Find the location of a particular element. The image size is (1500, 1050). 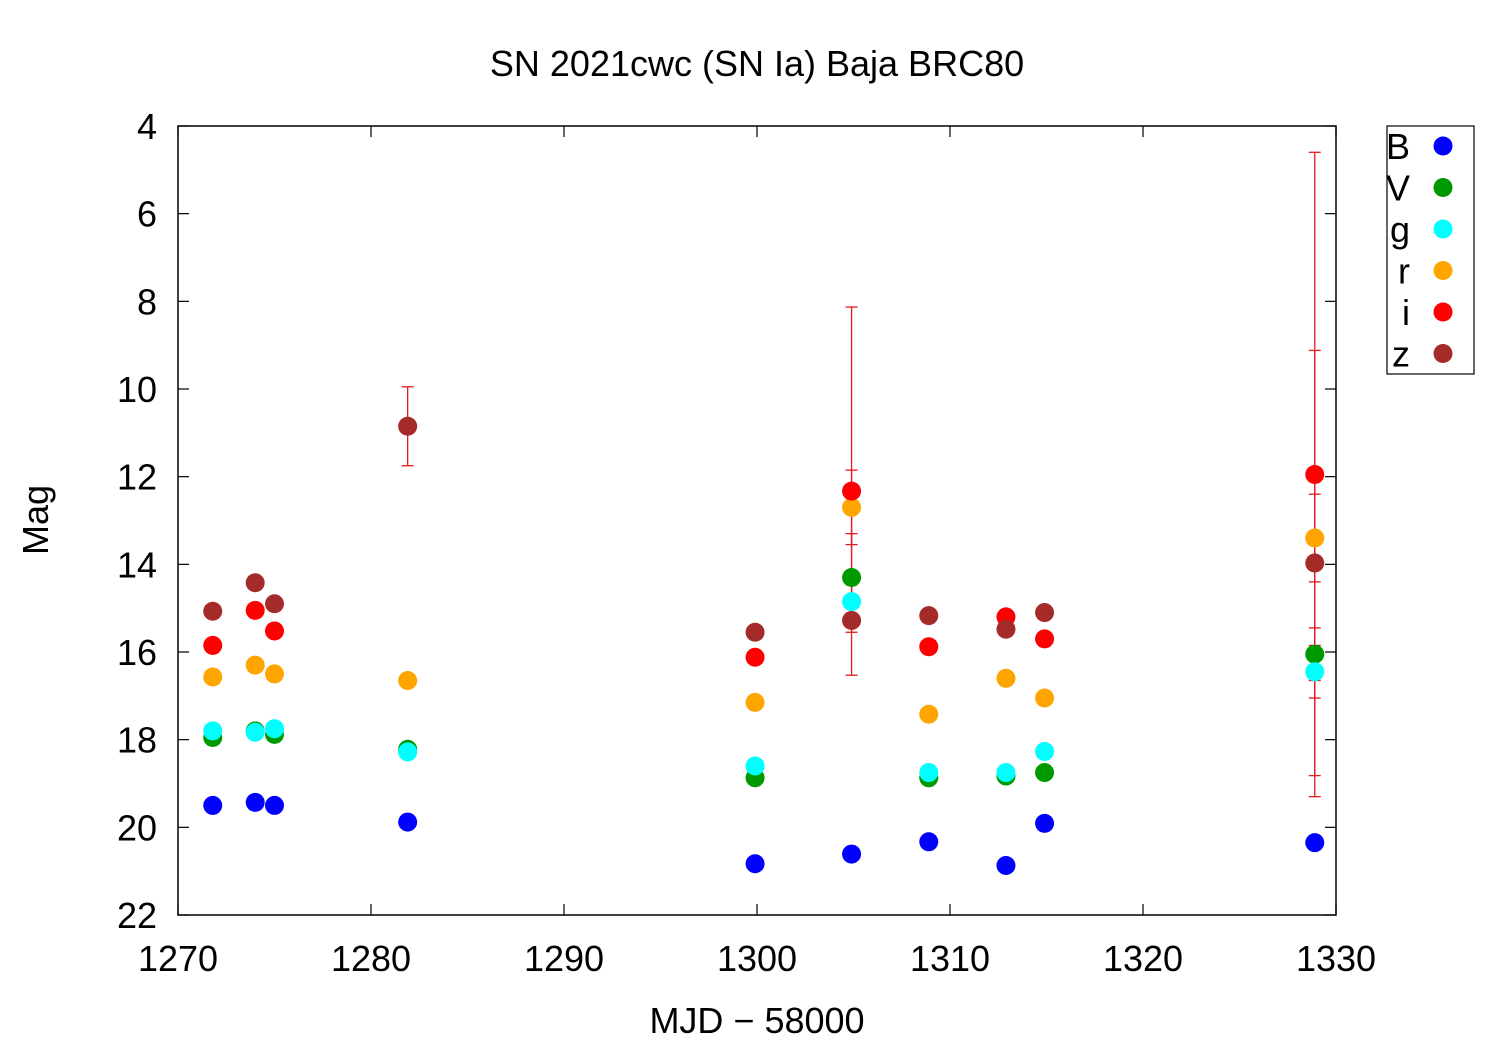

y-tick-label: 16 is located at coordinates (137, 652).